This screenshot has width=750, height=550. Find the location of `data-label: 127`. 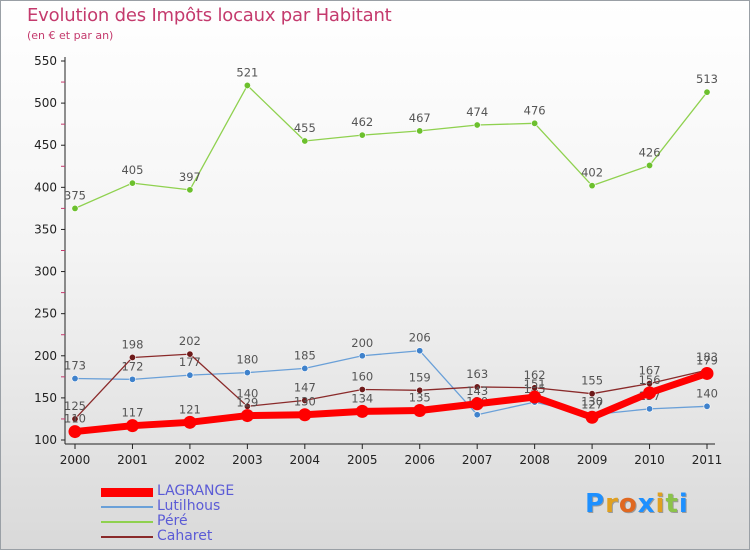

data-label: 127 is located at coordinates (592, 404).